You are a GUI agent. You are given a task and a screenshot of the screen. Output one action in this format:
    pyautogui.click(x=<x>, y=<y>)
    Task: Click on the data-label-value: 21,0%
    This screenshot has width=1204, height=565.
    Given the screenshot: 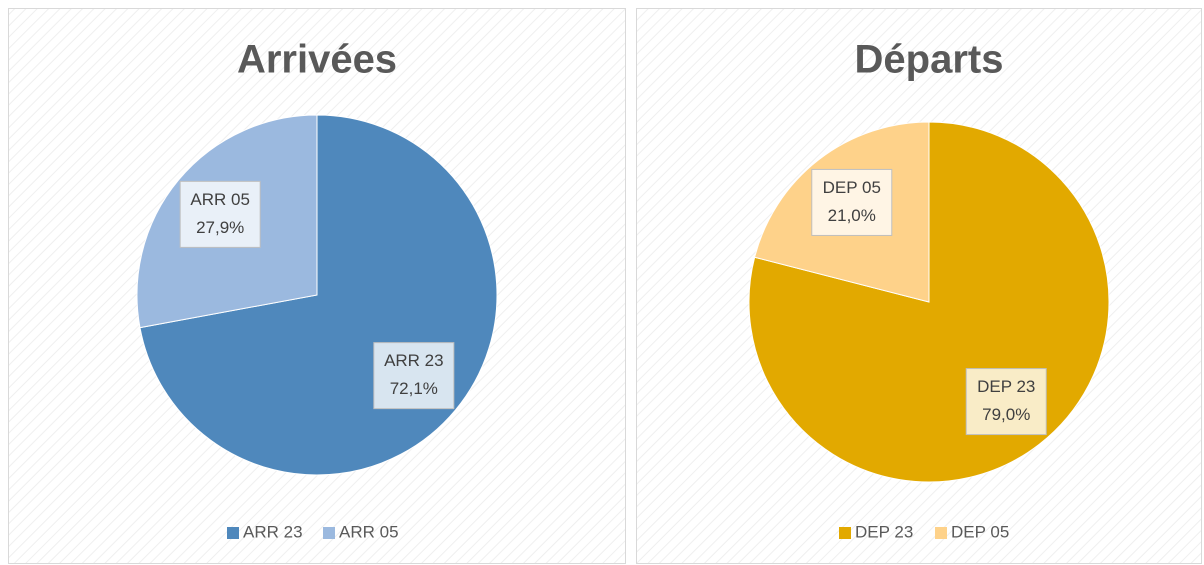 What is the action you would take?
    pyautogui.click(x=852, y=215)
    